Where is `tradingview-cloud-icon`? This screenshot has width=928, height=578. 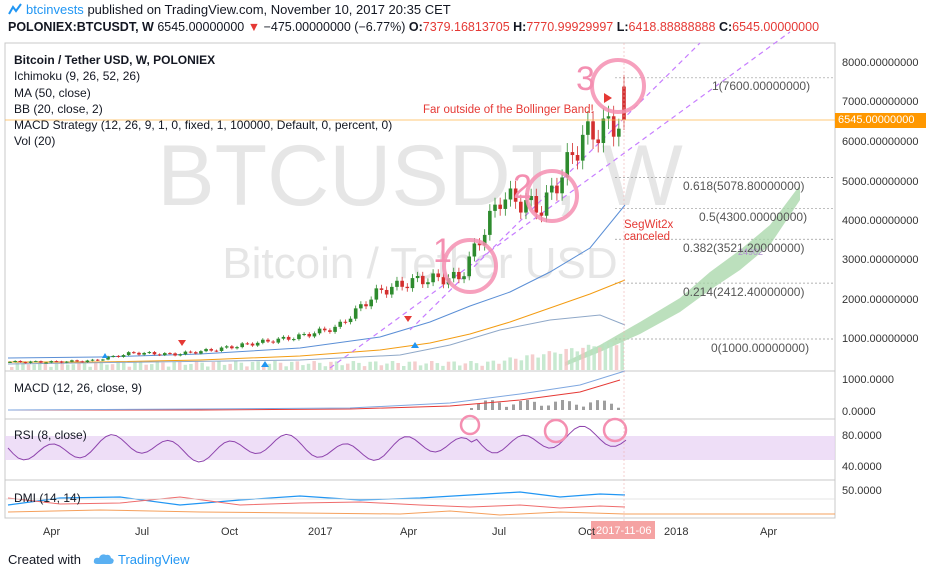
tradingview-cloud-icon is located at coordinates (103, 559).